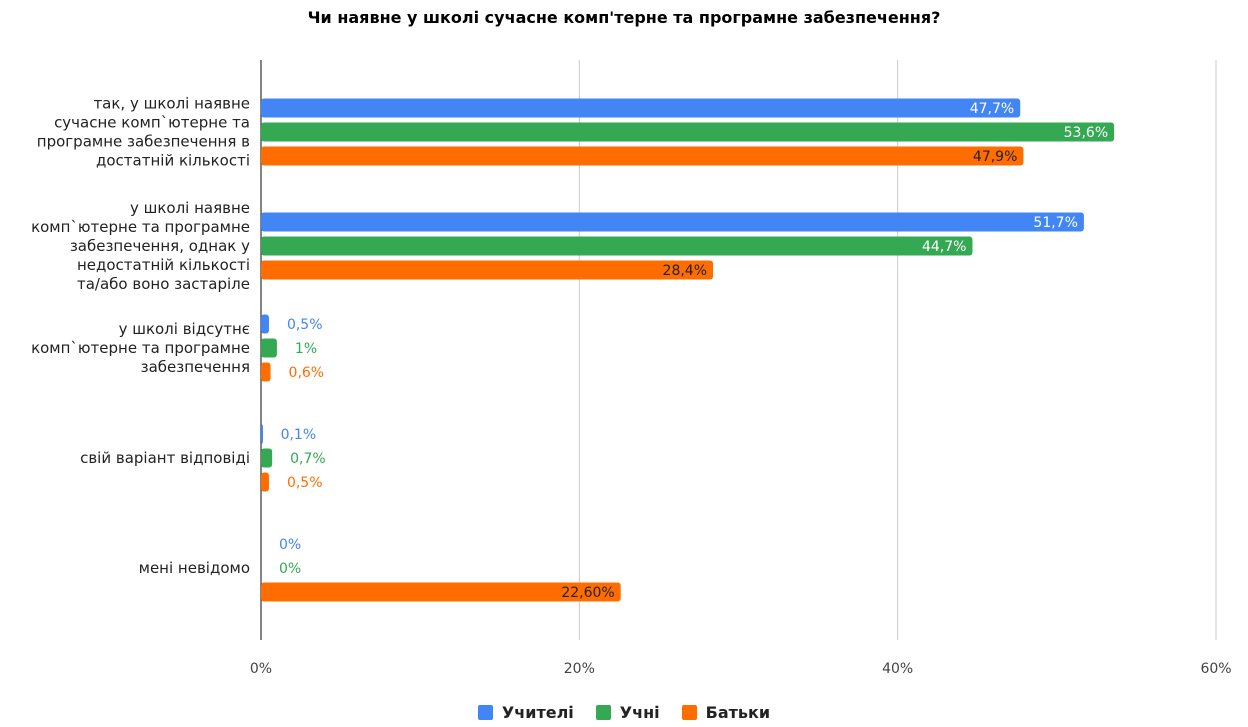 Image resolution: width=1248 pixels, height=727 pixels. I want to click on category-label: та/або воно застаріле, so click(163, 284).